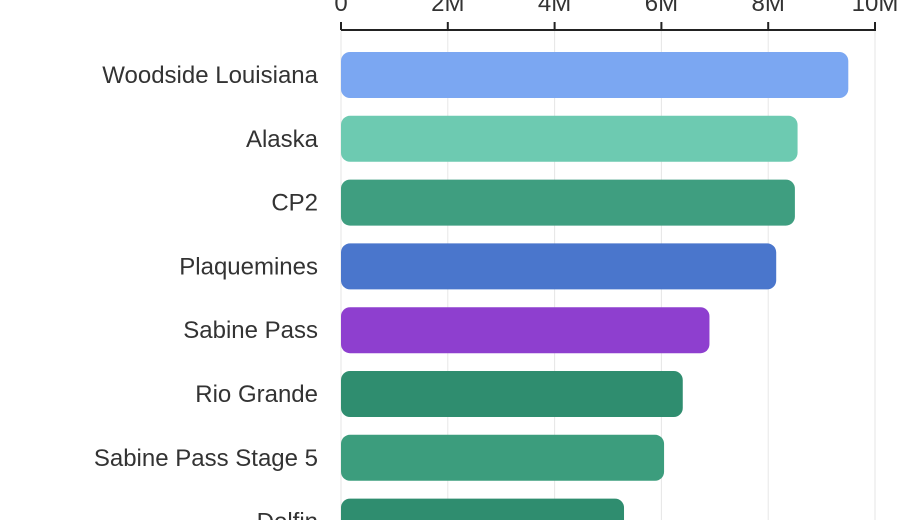 The width and height of the screenshot is (924, 520). Describe the element at coordinates (294, 203) in the screenshot. I see `category-label: CP2` at that location.